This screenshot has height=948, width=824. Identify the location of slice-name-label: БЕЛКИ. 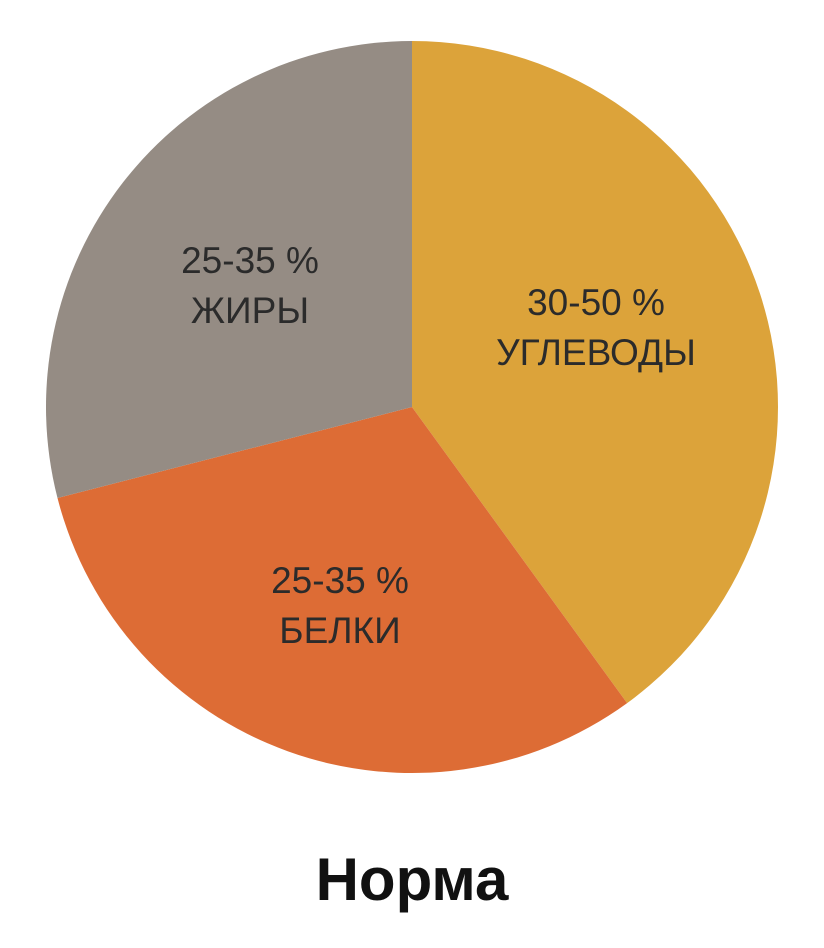
(339, 630).